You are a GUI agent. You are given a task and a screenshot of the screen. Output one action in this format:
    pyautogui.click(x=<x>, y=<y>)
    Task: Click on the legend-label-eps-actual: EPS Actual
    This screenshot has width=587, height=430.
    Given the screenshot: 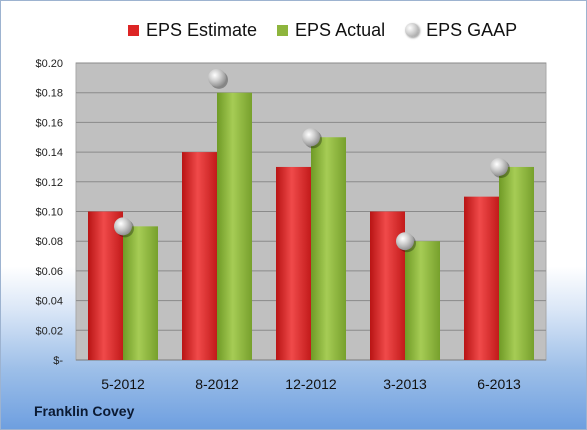 What is the action you would take?
    pyautogui.click(x=340, y=29)
    